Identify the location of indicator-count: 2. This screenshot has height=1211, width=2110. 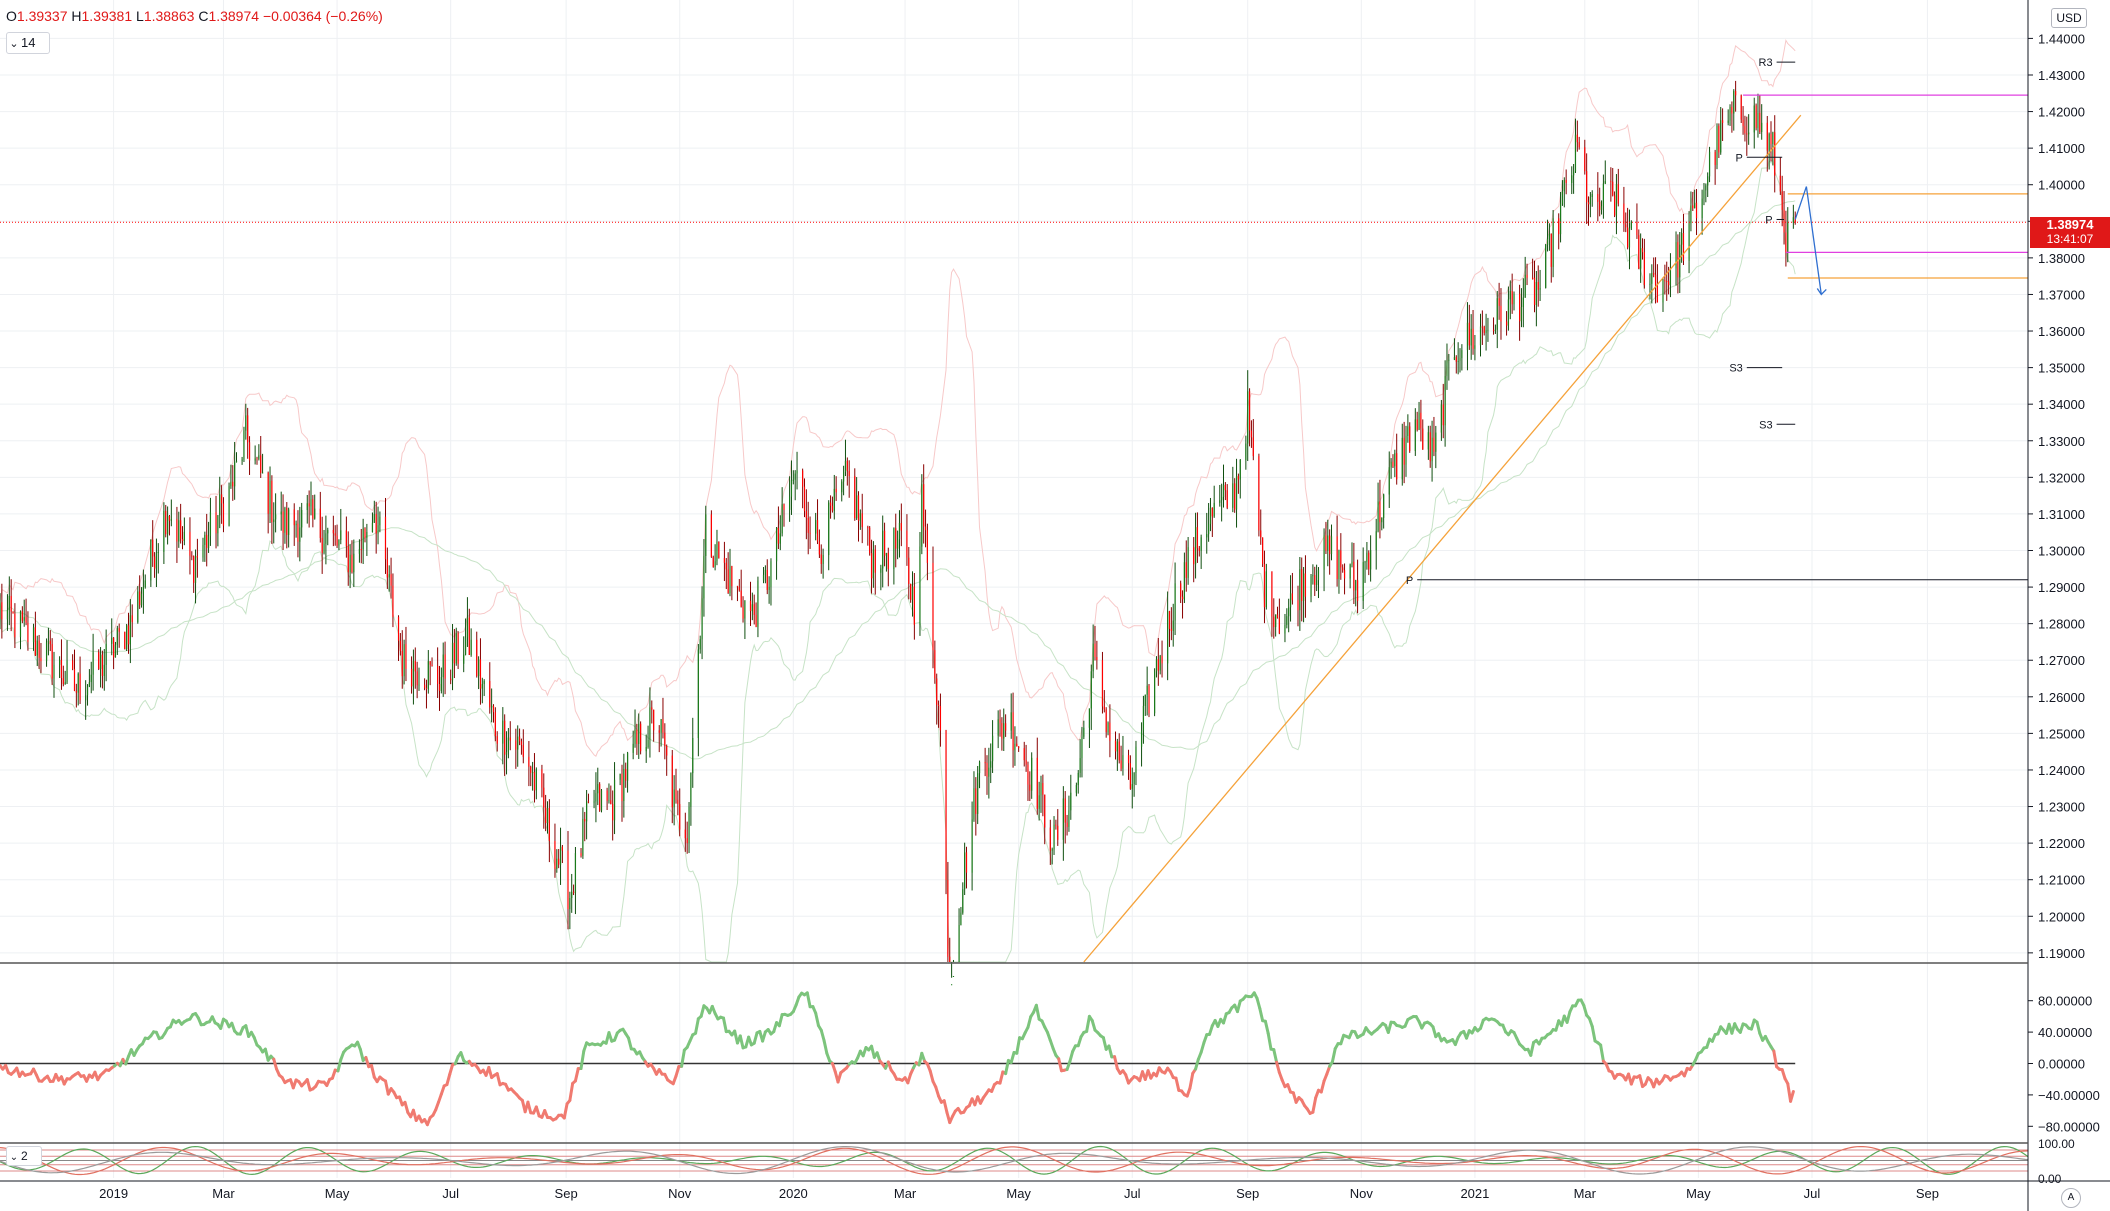
(24, 1156).